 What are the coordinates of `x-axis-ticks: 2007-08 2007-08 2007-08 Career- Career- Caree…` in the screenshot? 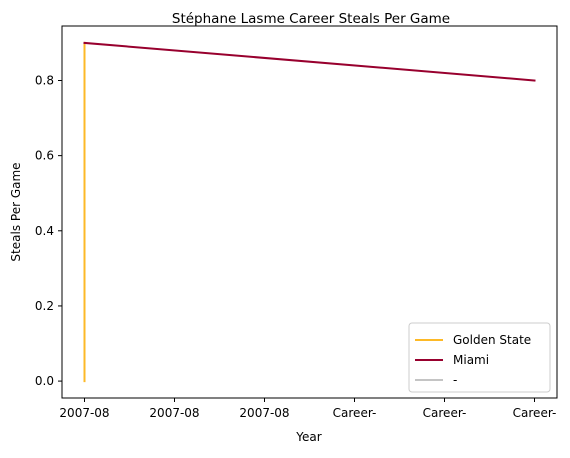 It's located at (307, 409).